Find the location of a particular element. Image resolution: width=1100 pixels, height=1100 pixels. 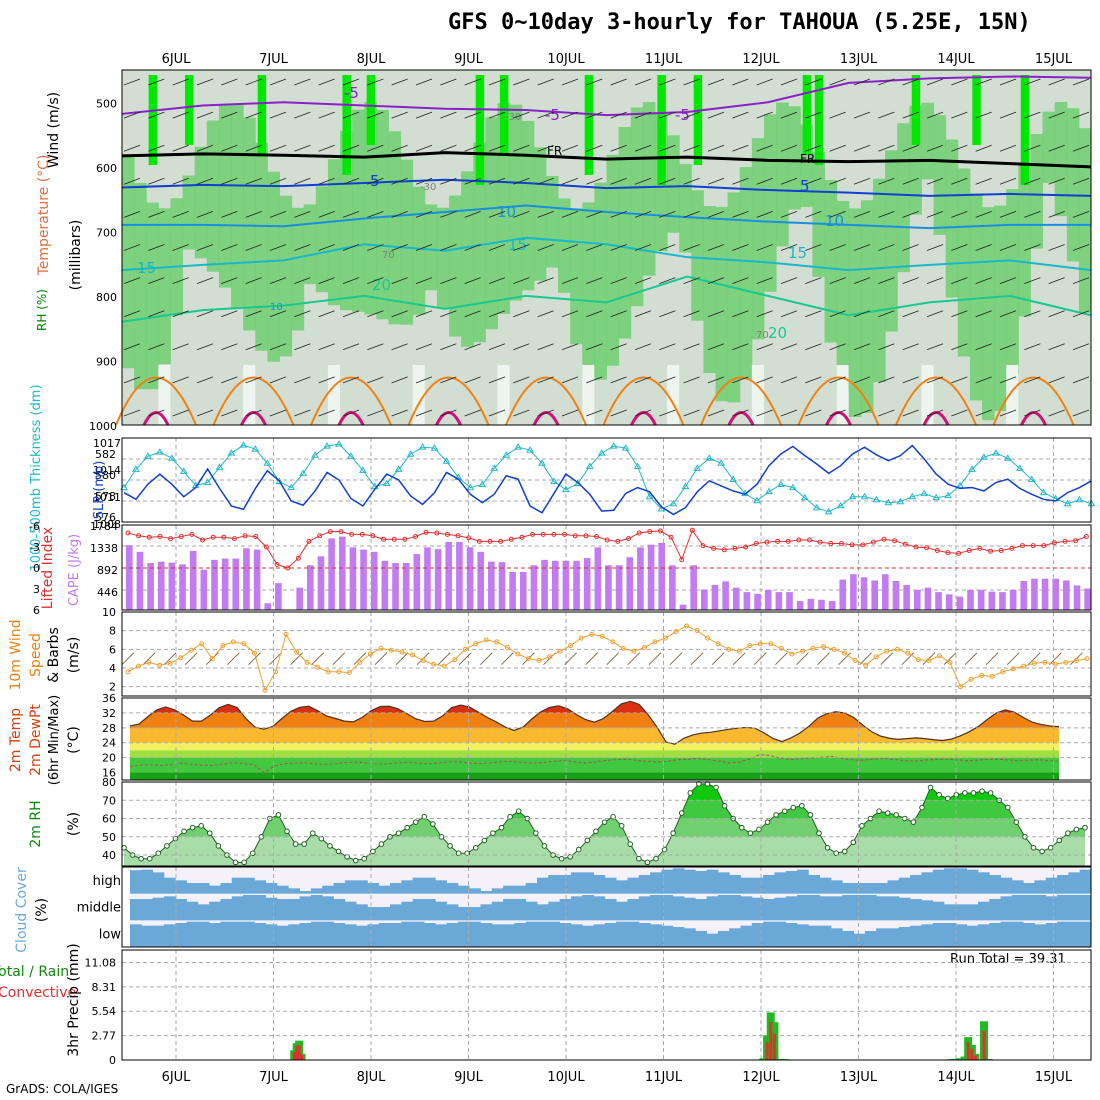

thickness-tick-label: 580 is located at coordinates (105, 475).